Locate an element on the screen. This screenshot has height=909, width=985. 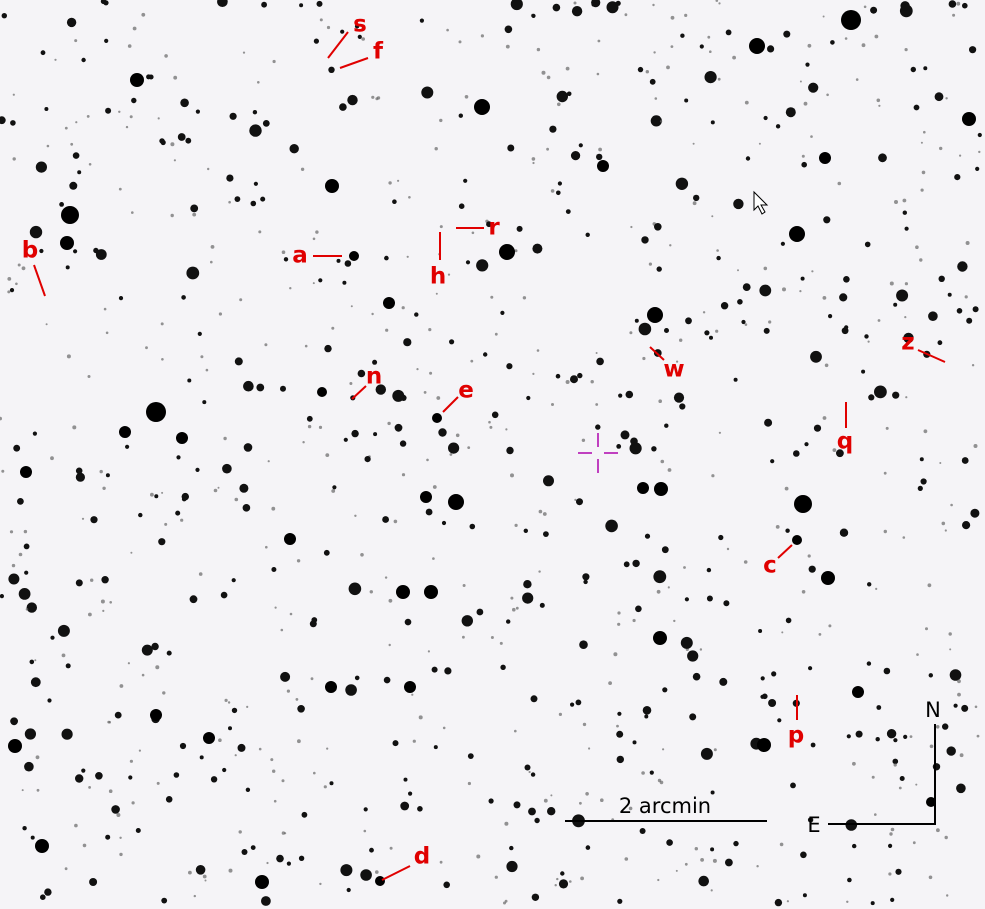
marker-pointer is located at coordinates (354, 63).